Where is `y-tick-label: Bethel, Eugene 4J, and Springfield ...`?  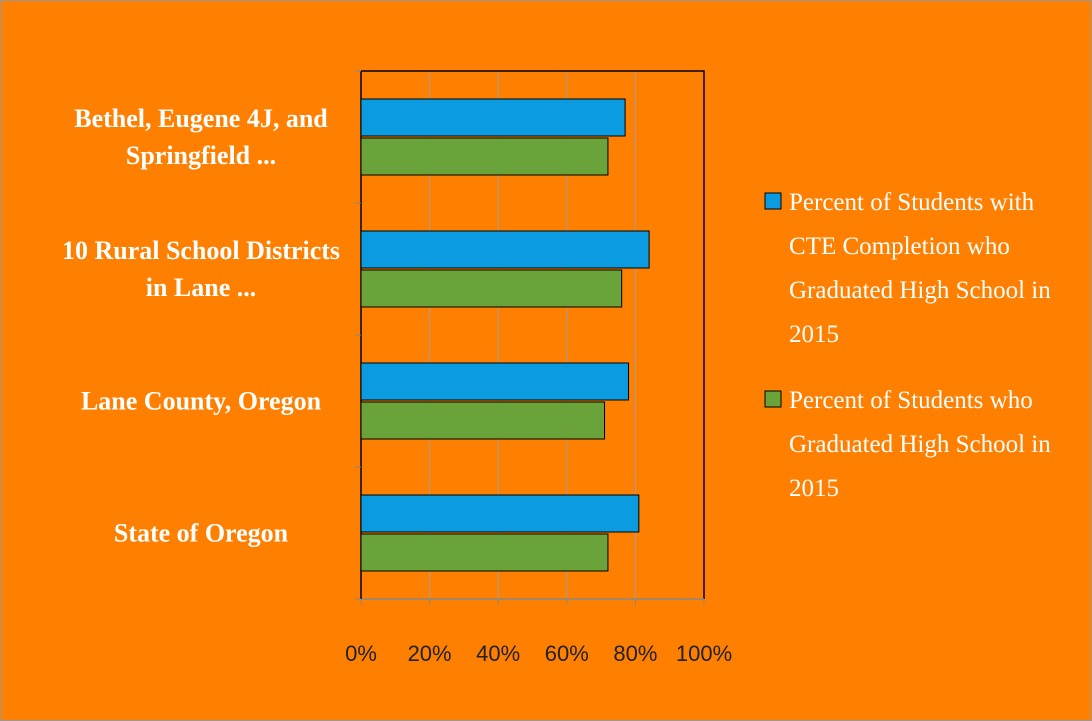 y-tick-label: Bethel, Eugene 4J, and Springfield ... is located at coordinates (201, 137).